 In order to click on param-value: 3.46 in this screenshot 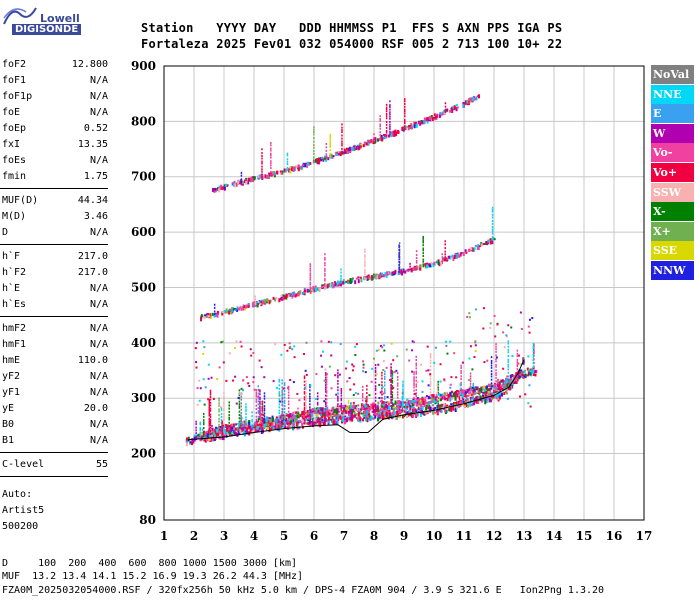, I will do `click(95, 216)`.